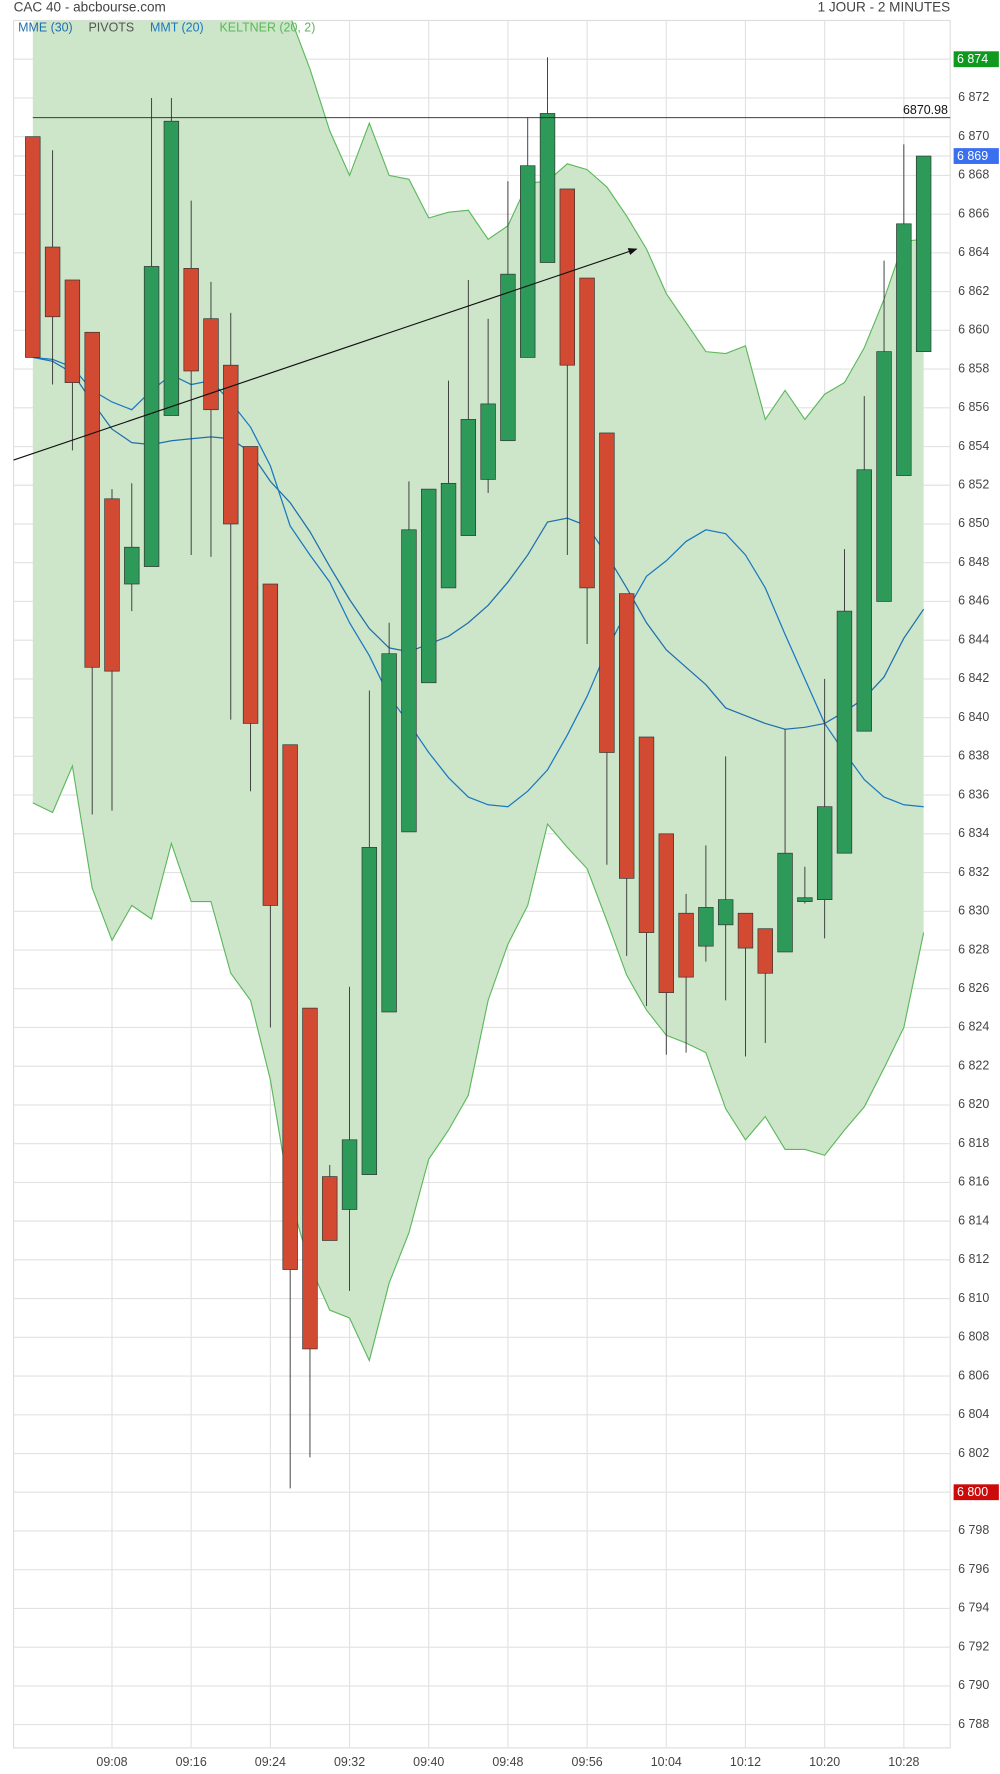  What do you see at coordinates (428, 1762) in the screenshot?
I see `x-tick-label: 09:40` at bounding box center [428, 1762].